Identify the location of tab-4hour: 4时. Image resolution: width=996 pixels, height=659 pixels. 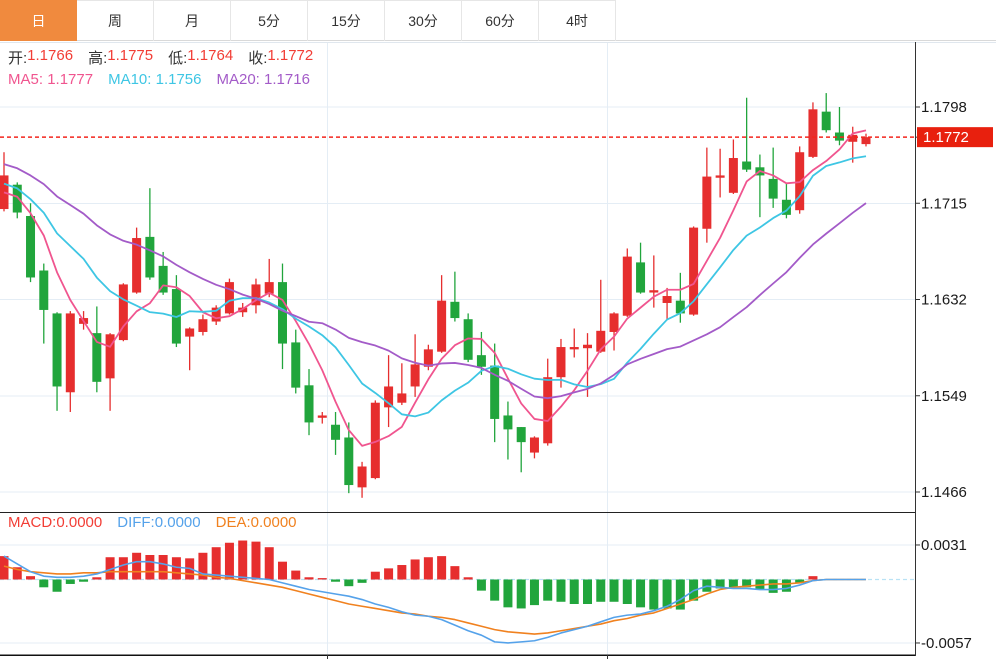
(577, 20).